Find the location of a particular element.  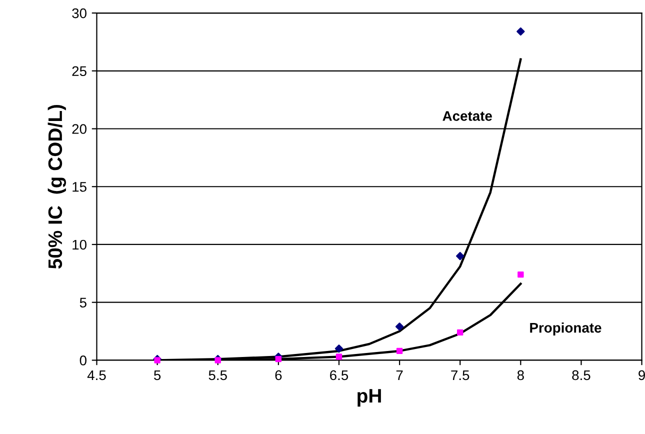

y-tick-label: 0 is located at coordinates (83, 361).